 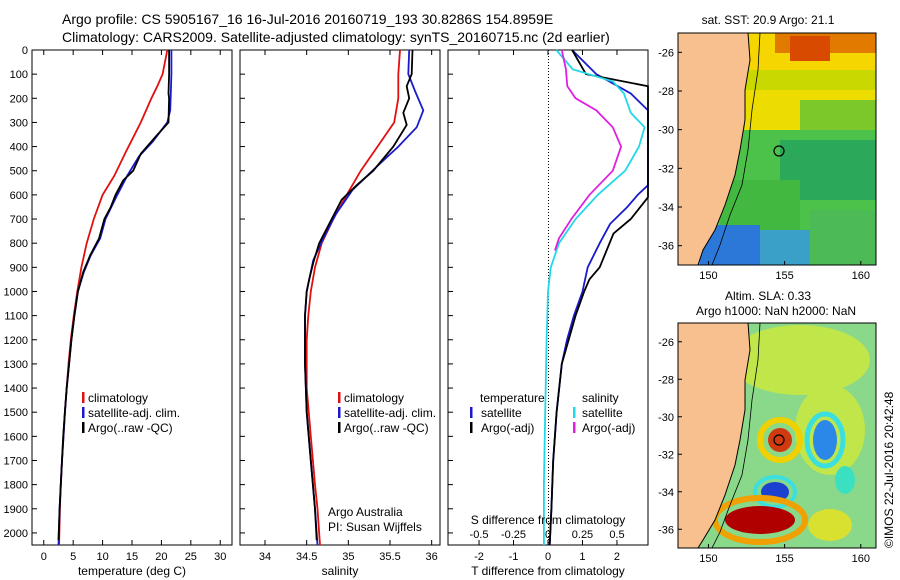 I want to click on sla-map-axes: 150 155 160 -26 -28 -30 -32 -34 -36, so click(x=764, y=451).